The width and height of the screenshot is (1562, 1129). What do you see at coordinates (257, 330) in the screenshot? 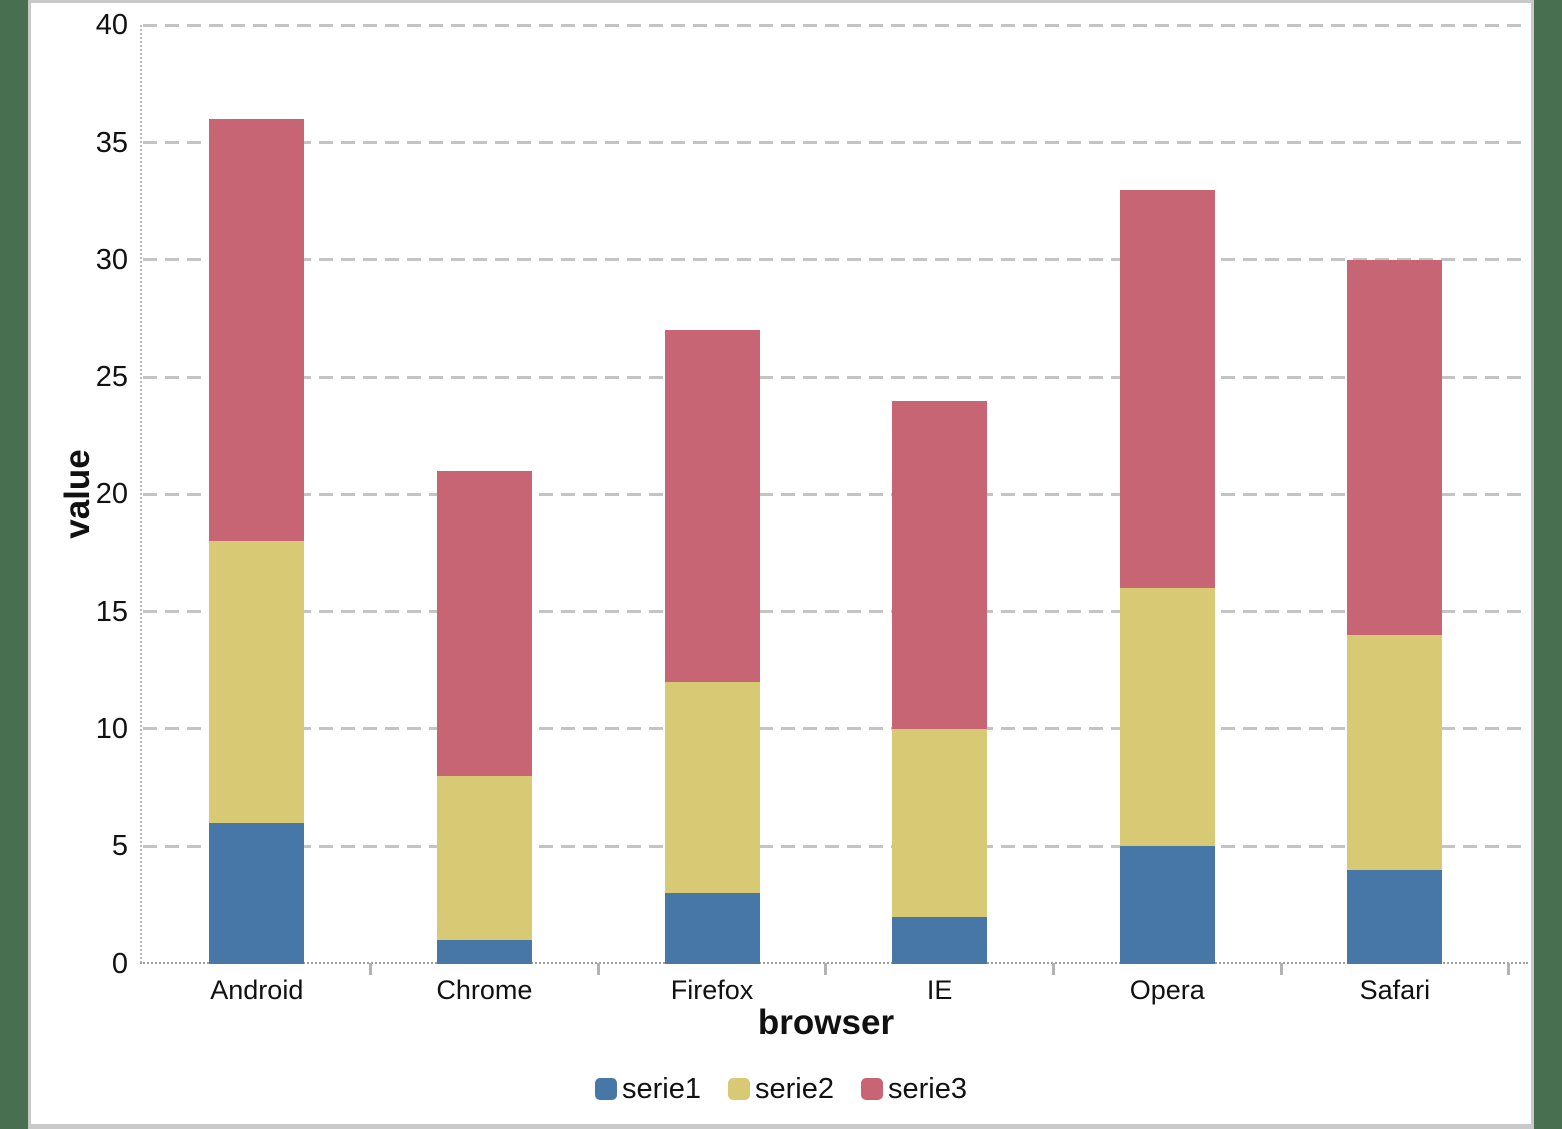
I see `bar-segment-android-serie3` at bounding box center [257, 330].